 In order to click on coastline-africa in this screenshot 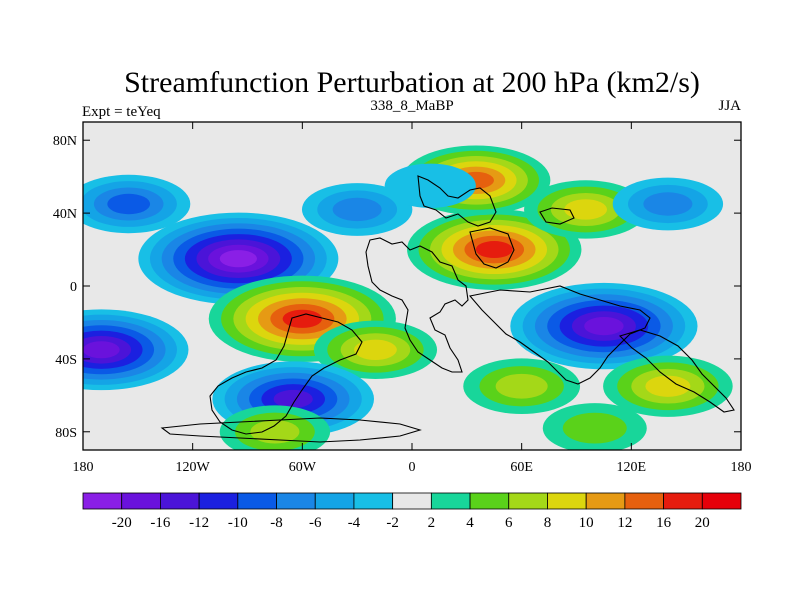, I will do `click(417, 305)`.